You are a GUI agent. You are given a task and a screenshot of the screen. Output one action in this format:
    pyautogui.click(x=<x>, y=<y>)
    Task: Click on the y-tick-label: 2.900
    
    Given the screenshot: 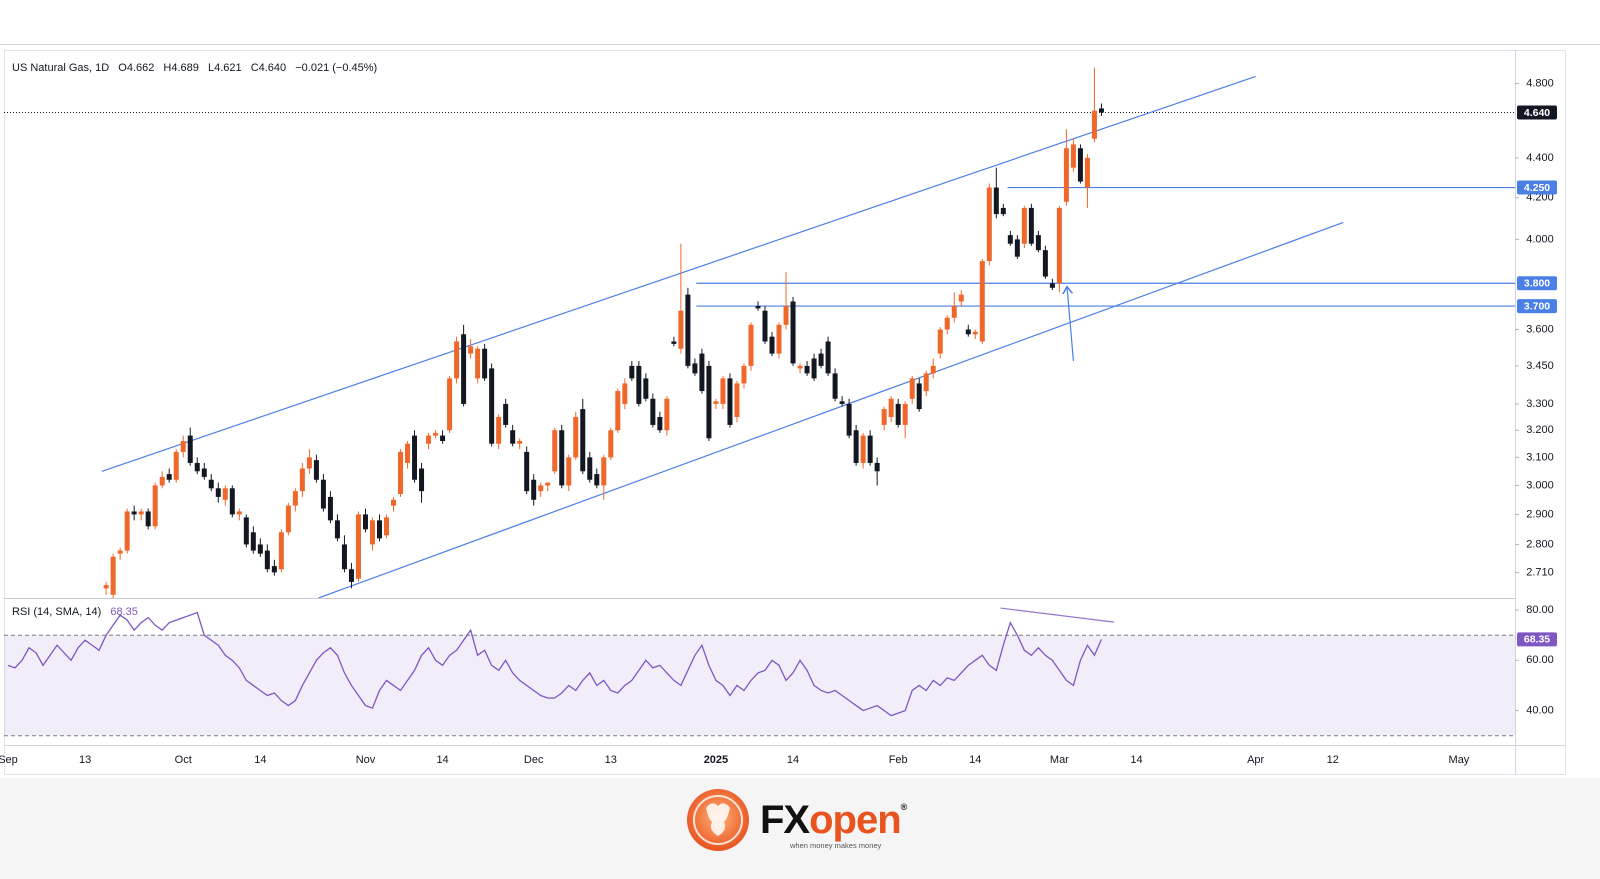 What is the action you would take?
    pyautogui.click(x=1540, y=514)
    